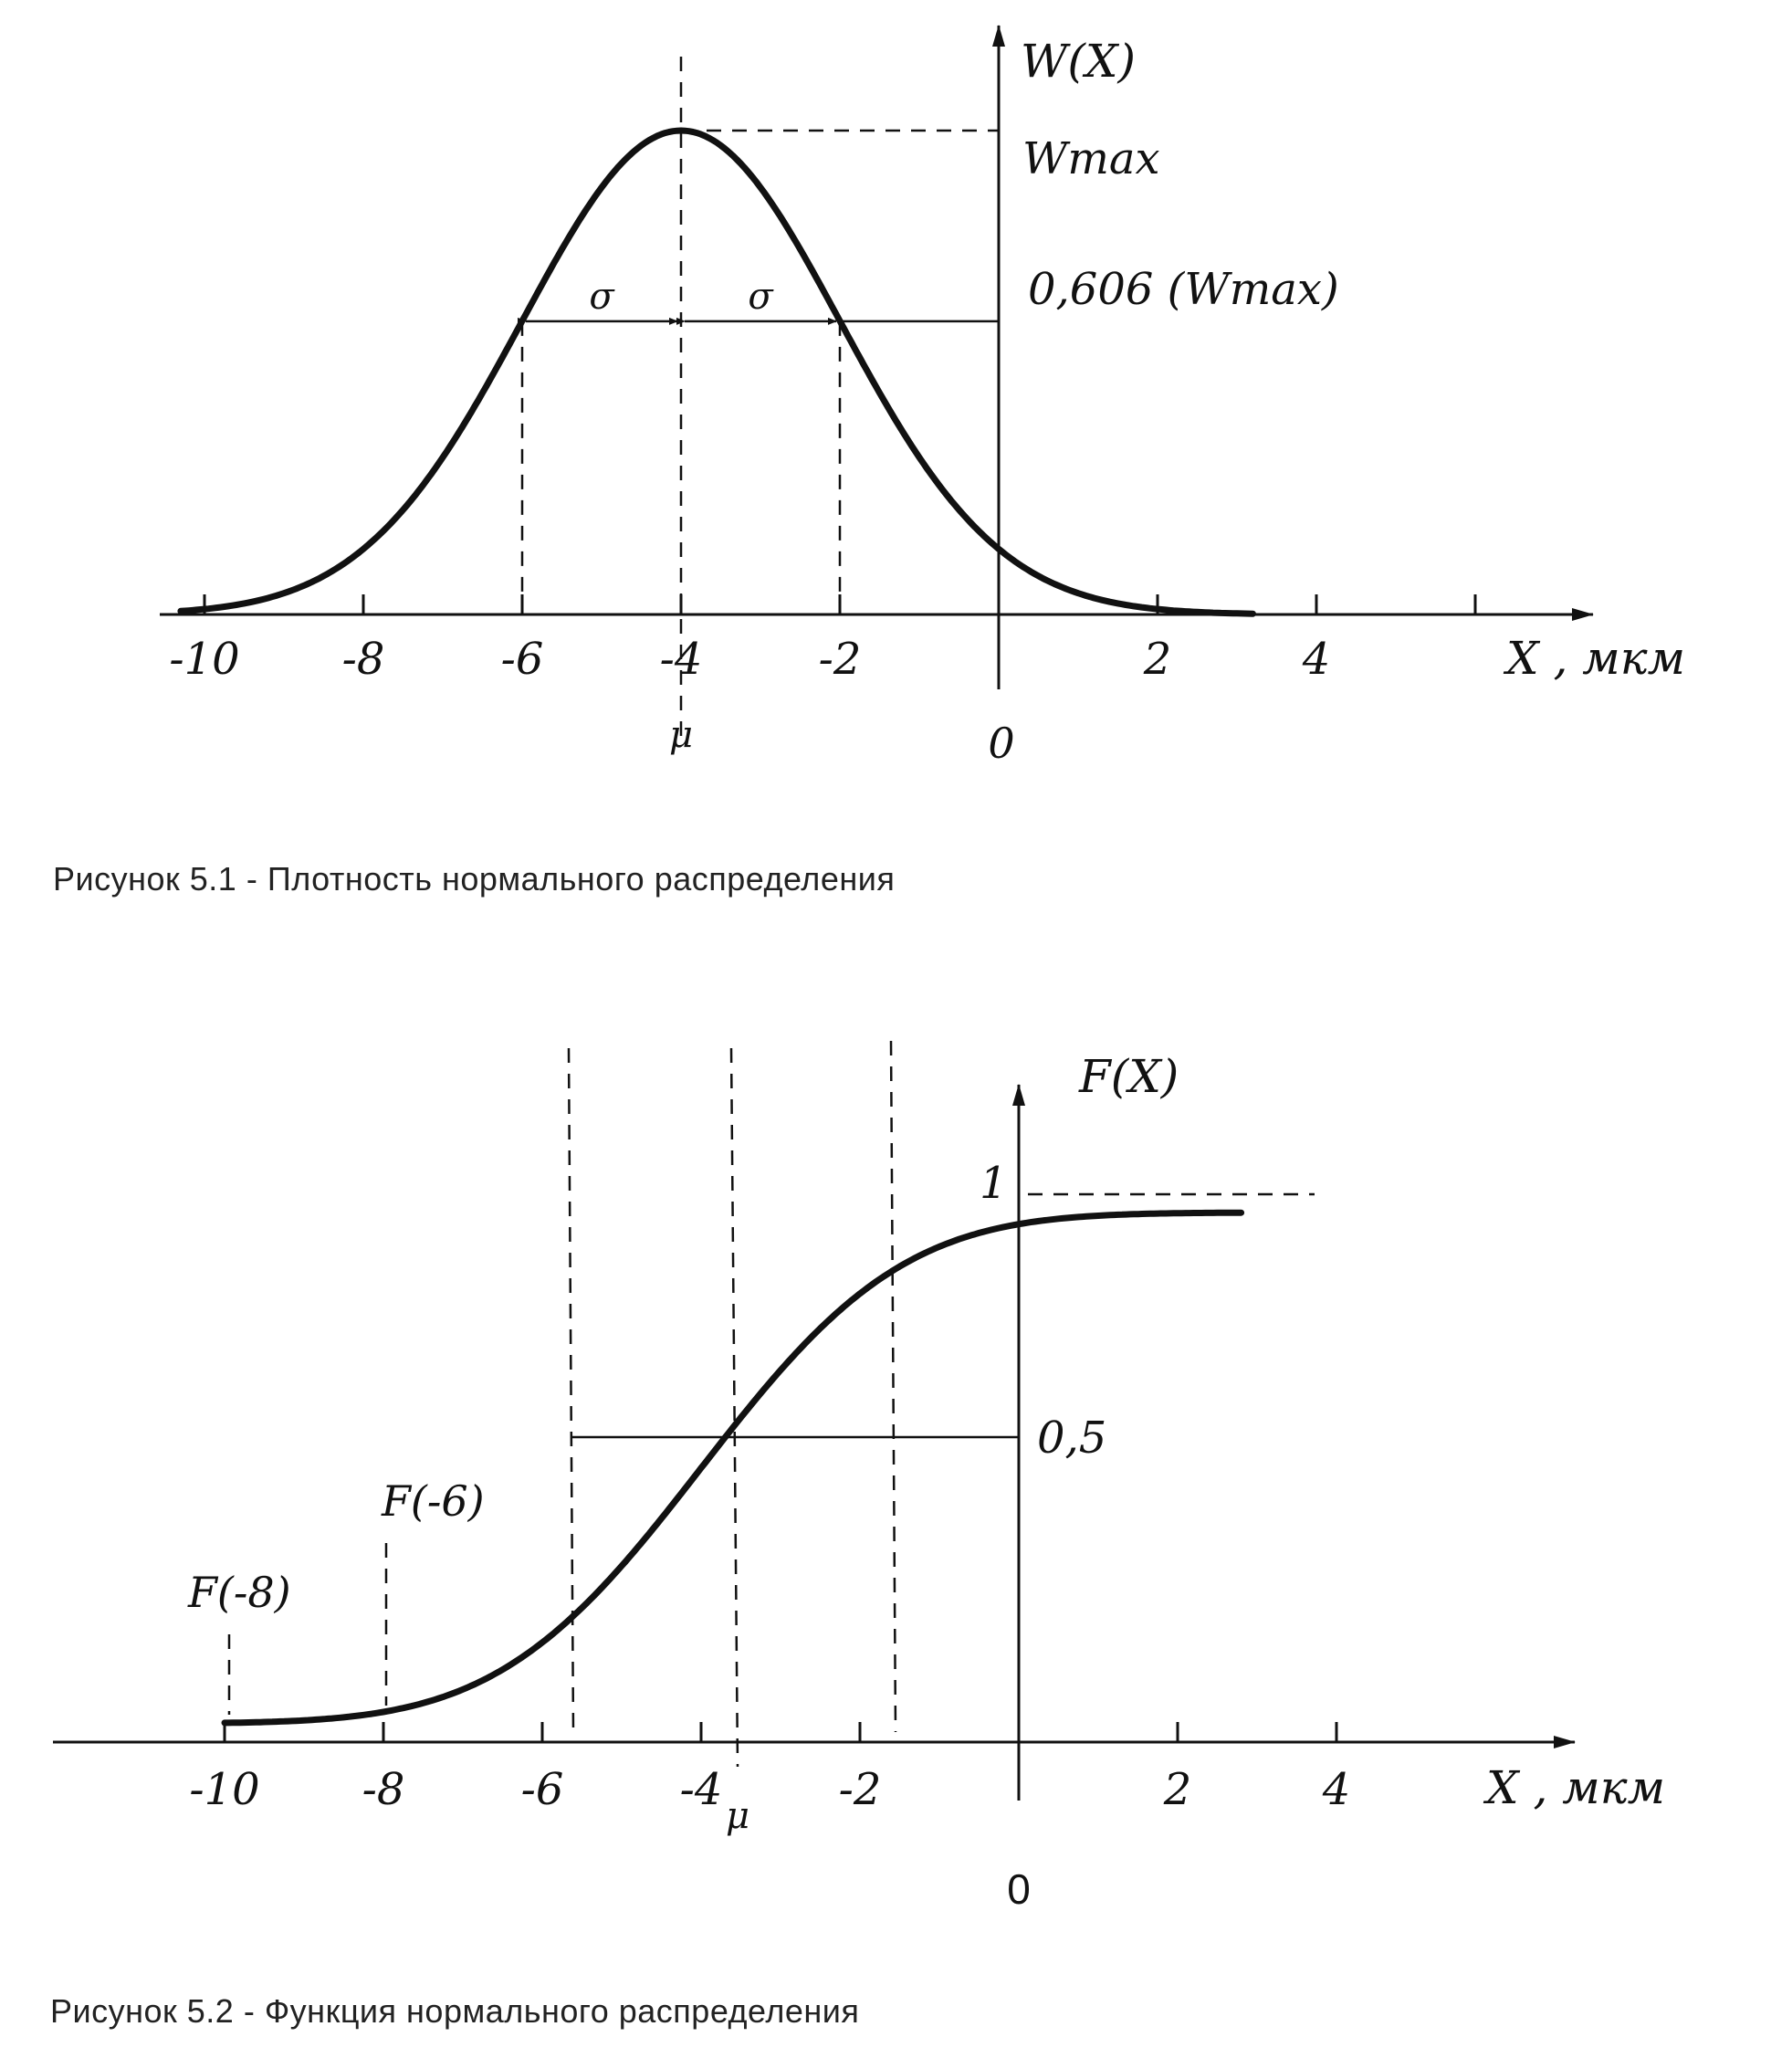 The height and width of the screenshot is (2058, 1792). Describe the element at coordinates (433, 1501) in the screenshot. I see `cdf-annotation-f-minus-6: F(-6)` at that location.